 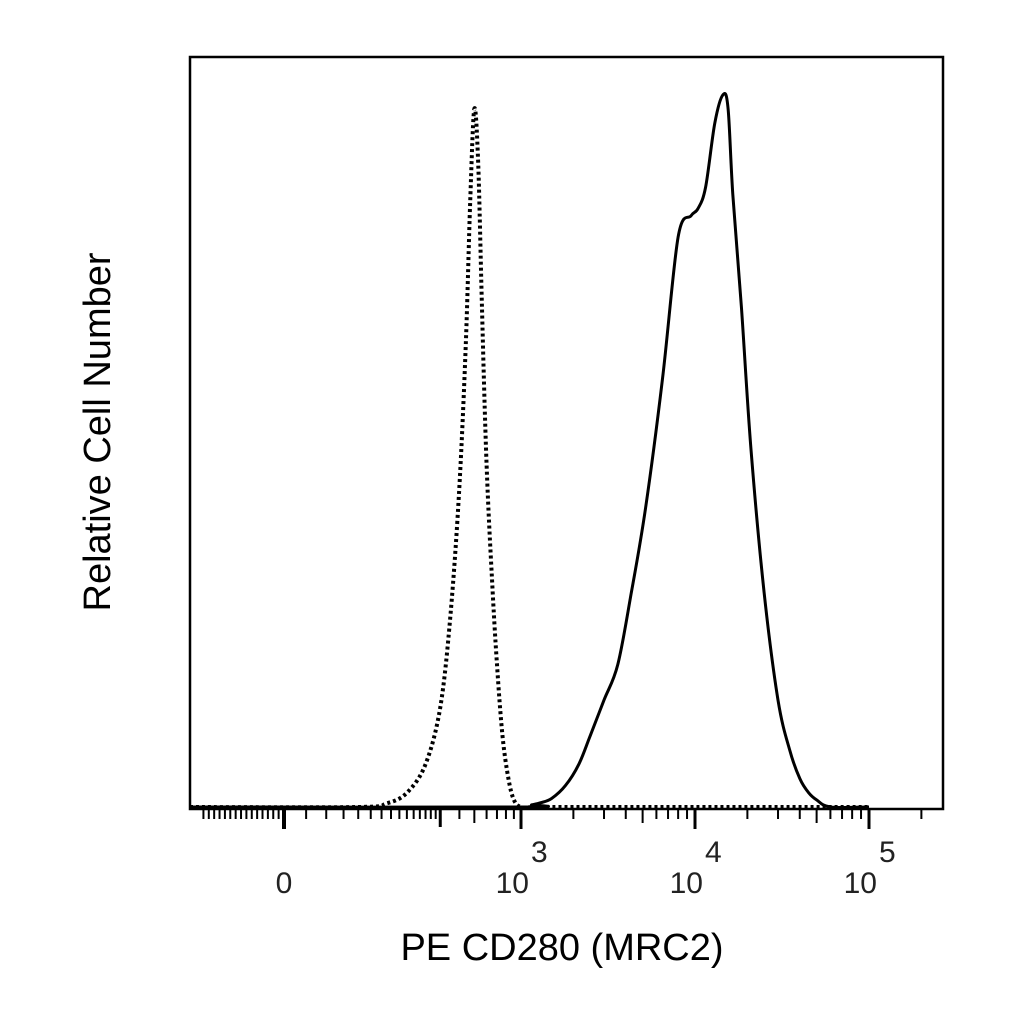 I want to click on x-axis-ticks, so click(x=562, y=819).